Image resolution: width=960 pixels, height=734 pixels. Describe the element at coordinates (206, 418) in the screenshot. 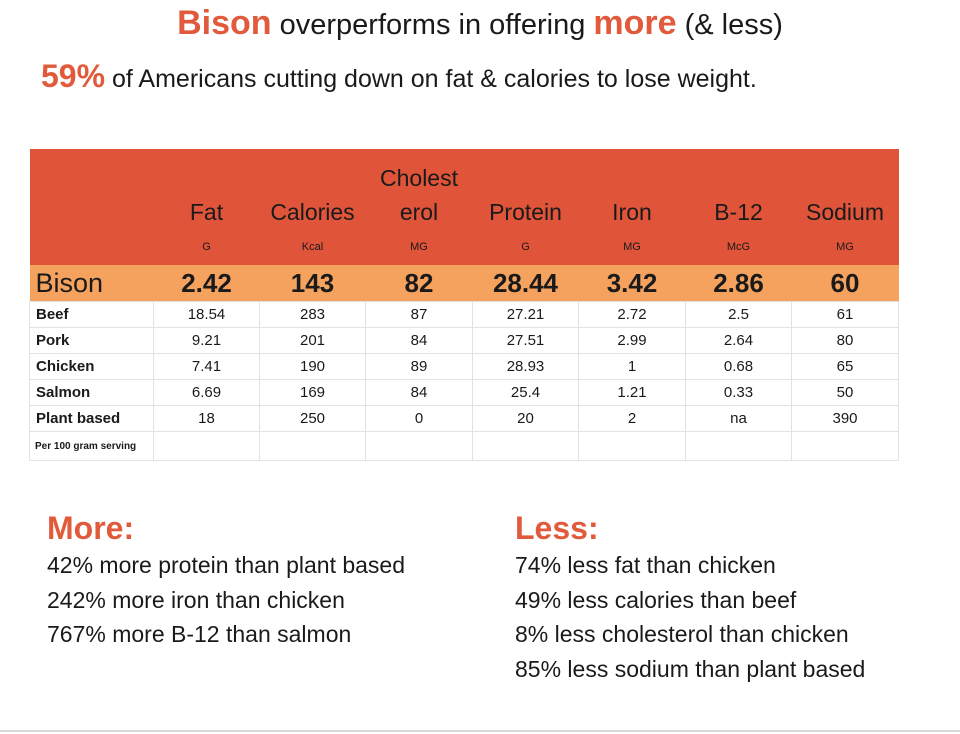

I see `table-cell: 18` at that location.